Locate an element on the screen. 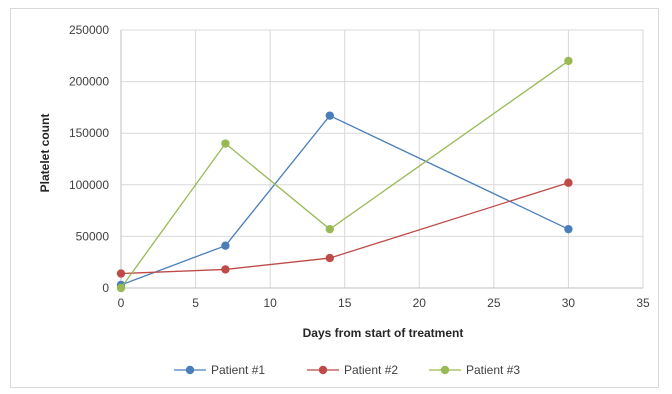  legend-item: Patient #2 is located at coordinates (352, 370).